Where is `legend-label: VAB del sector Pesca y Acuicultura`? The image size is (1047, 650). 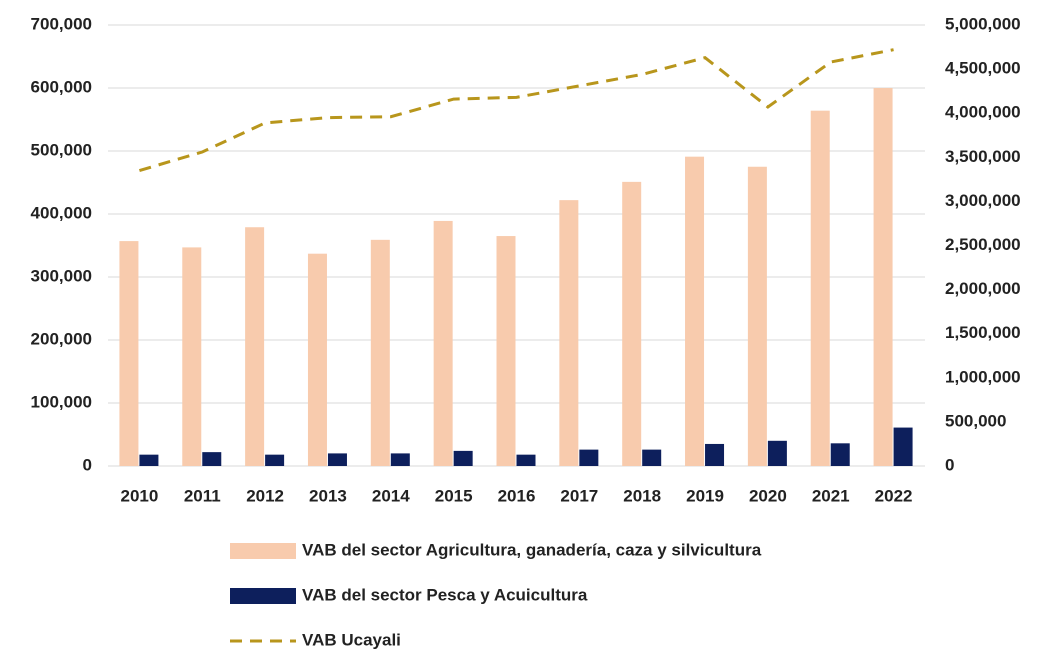 legend-label: VAB del sector Pesca y Acuicultura is located at coordinates (445, 594).